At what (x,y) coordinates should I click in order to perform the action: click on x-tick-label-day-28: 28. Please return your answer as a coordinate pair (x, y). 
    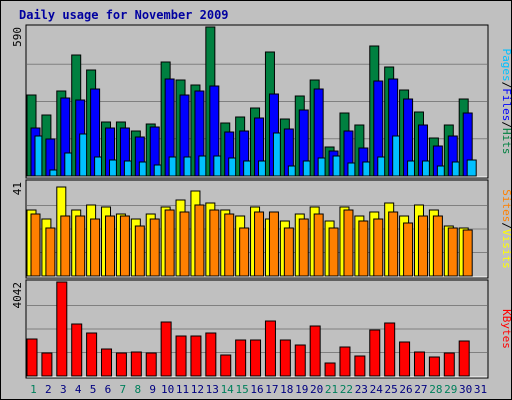
    Looking at the image, I should click on (435, 389).